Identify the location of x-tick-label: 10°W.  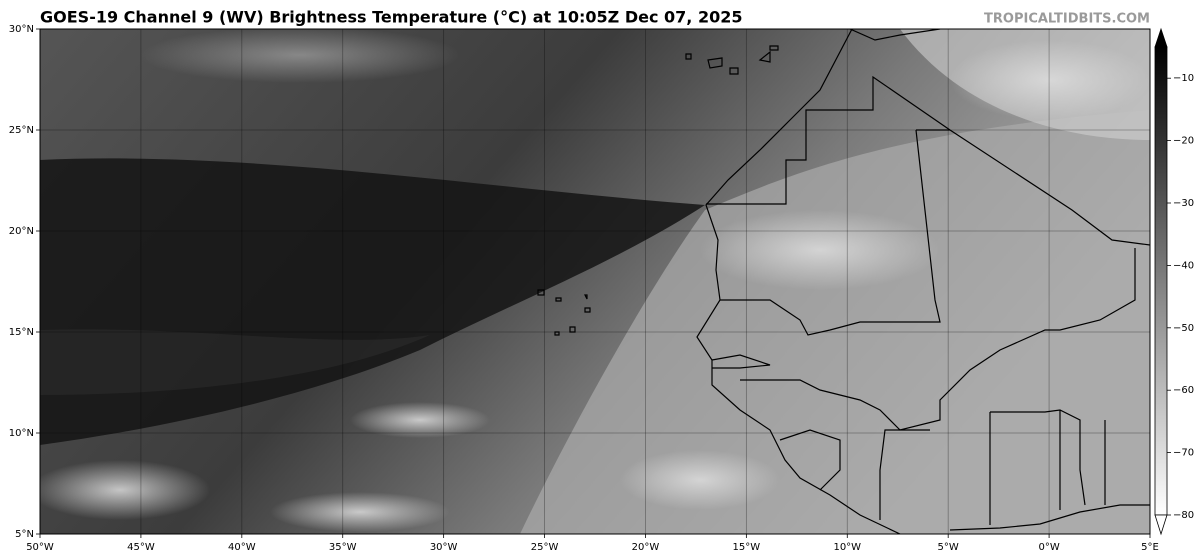
(847, 547).